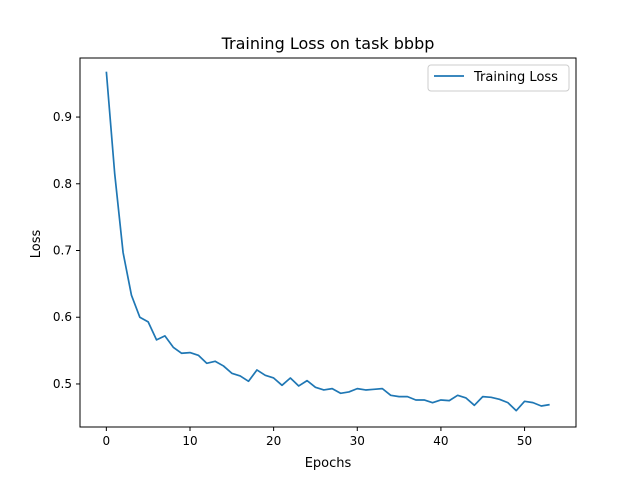  Describe the element at coordinates (62, 384) in the screenshot. I see `y-tick-label: 0.5` at that location.